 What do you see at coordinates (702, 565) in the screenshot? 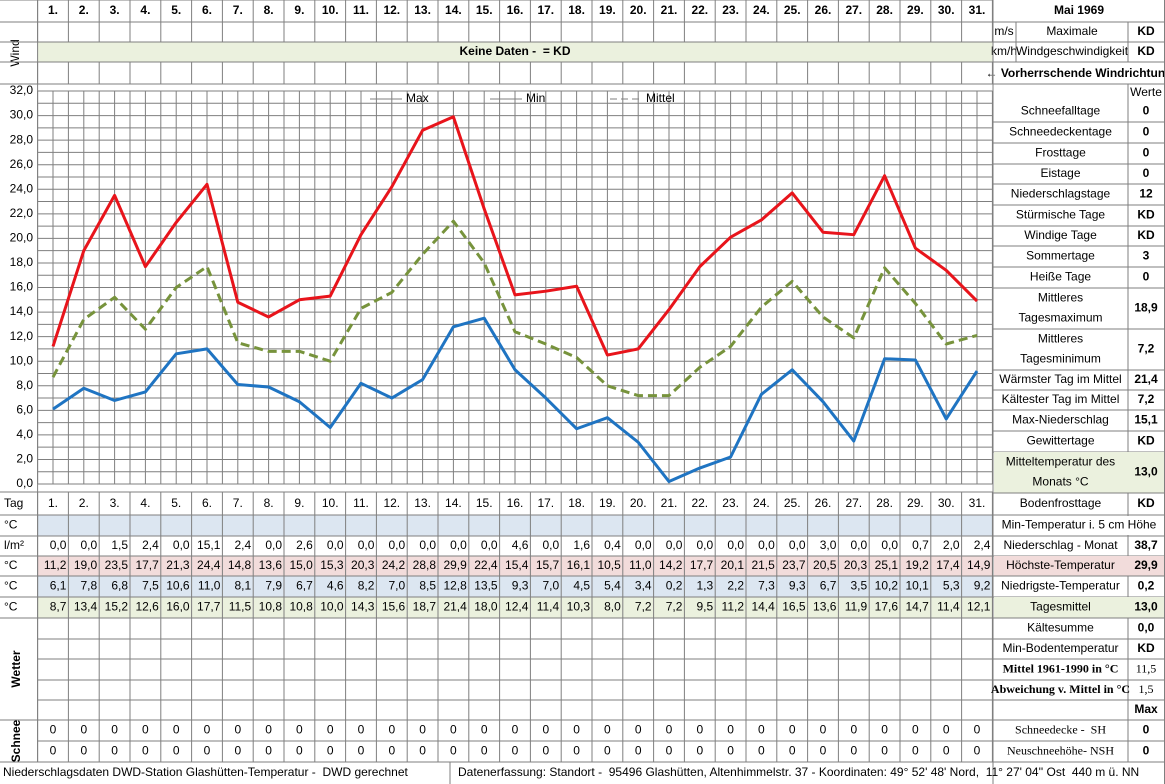
I see `table-value: 17,7` at bounding box center [702, 565].